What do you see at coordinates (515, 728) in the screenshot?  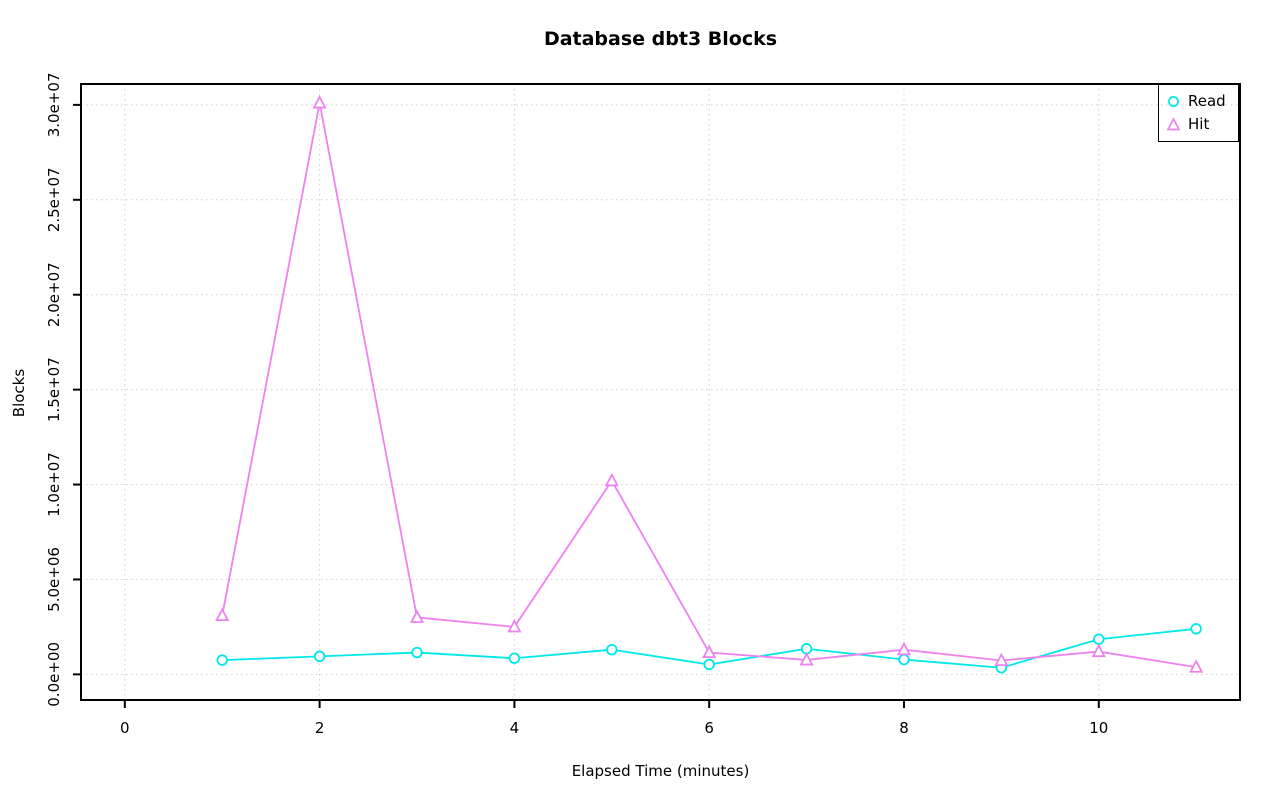 I see `x-tick-label: 4` at bounding box center [515, 728].